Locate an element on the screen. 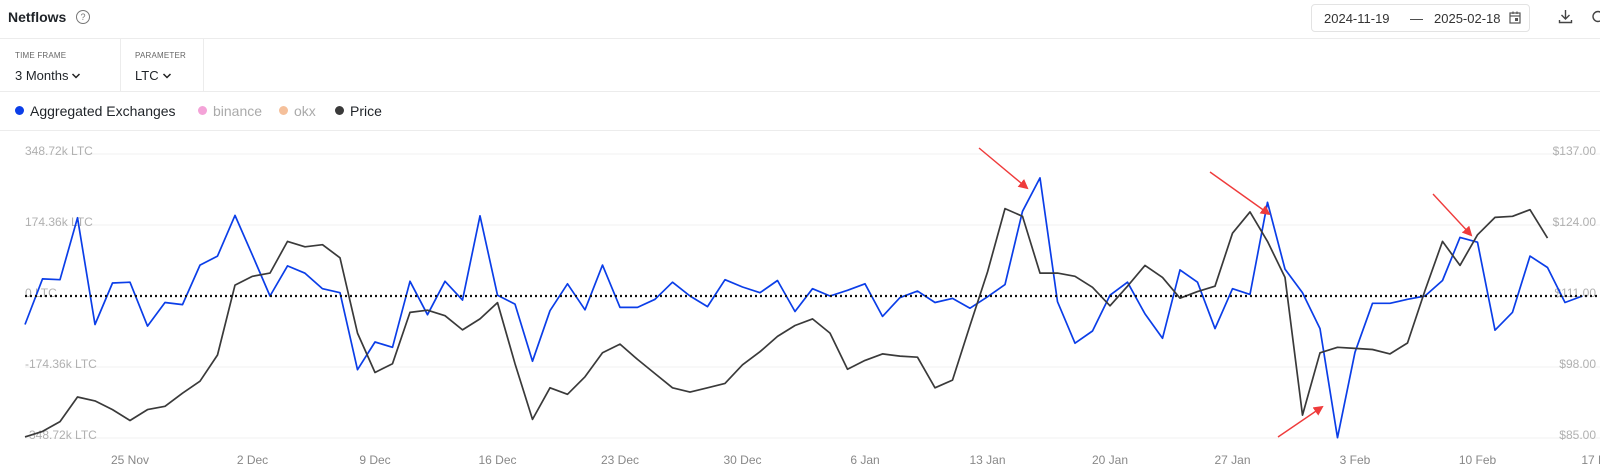 The image size is (1600, 467). parameter-select: LTC is located at coordinates (153, 75).